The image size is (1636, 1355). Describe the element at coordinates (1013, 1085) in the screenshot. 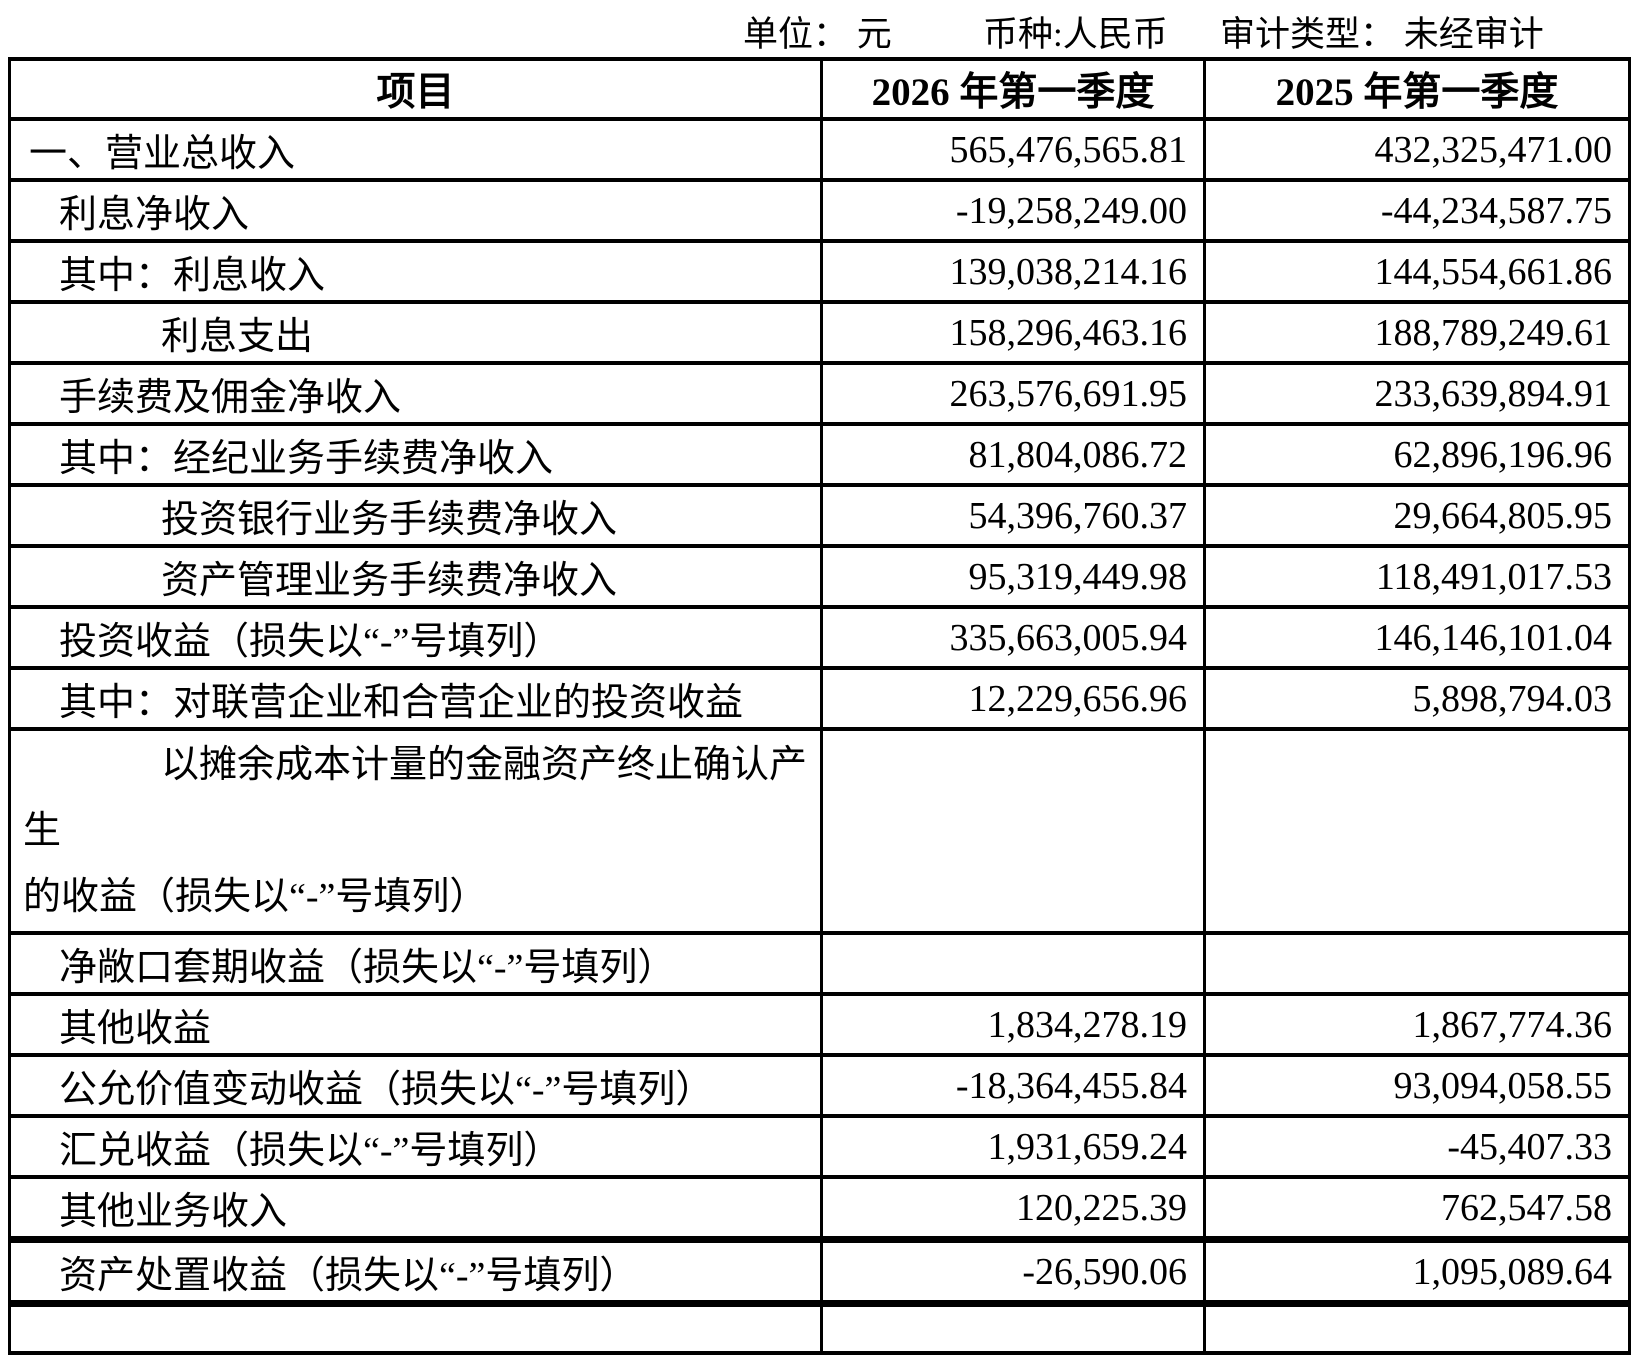

I see `value-2026-q1: -18,364,455.84` at that location.